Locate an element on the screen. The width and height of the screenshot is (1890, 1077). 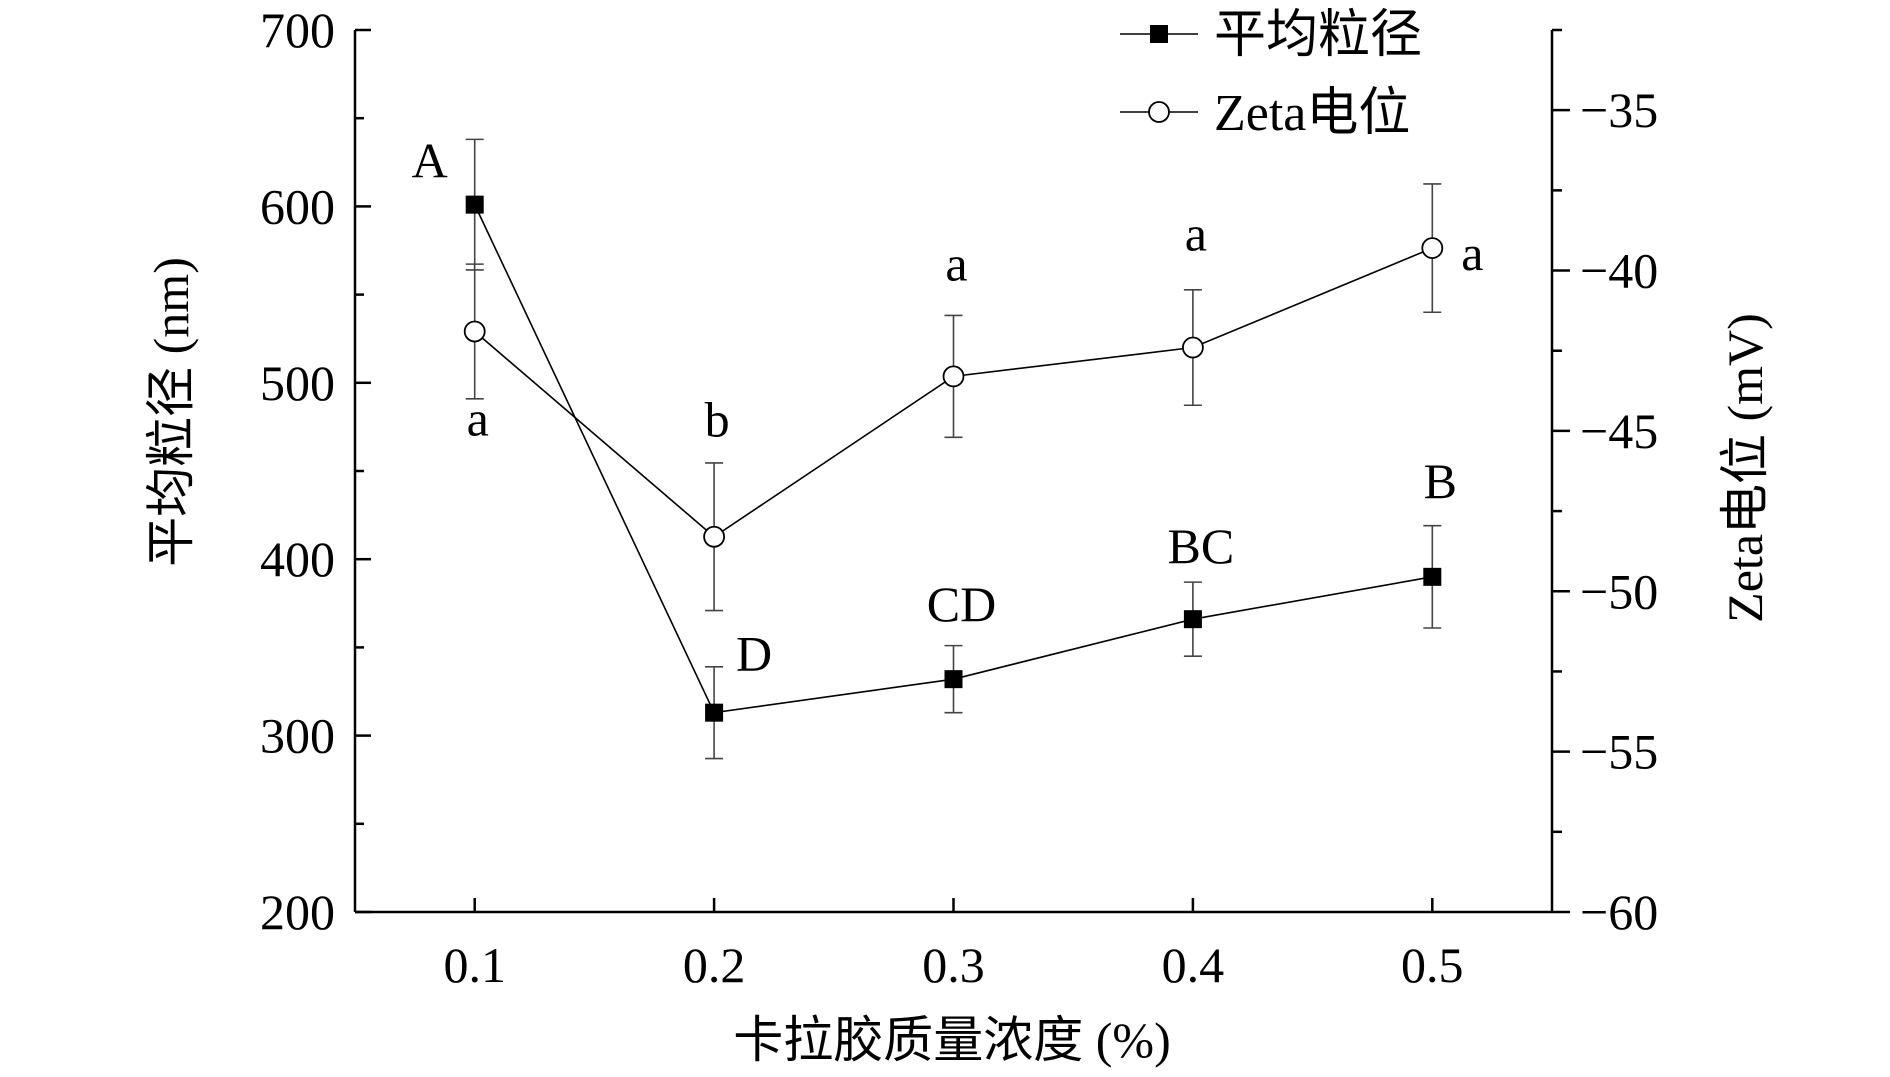
significance-label: CD is located at coordinates (961, 604).